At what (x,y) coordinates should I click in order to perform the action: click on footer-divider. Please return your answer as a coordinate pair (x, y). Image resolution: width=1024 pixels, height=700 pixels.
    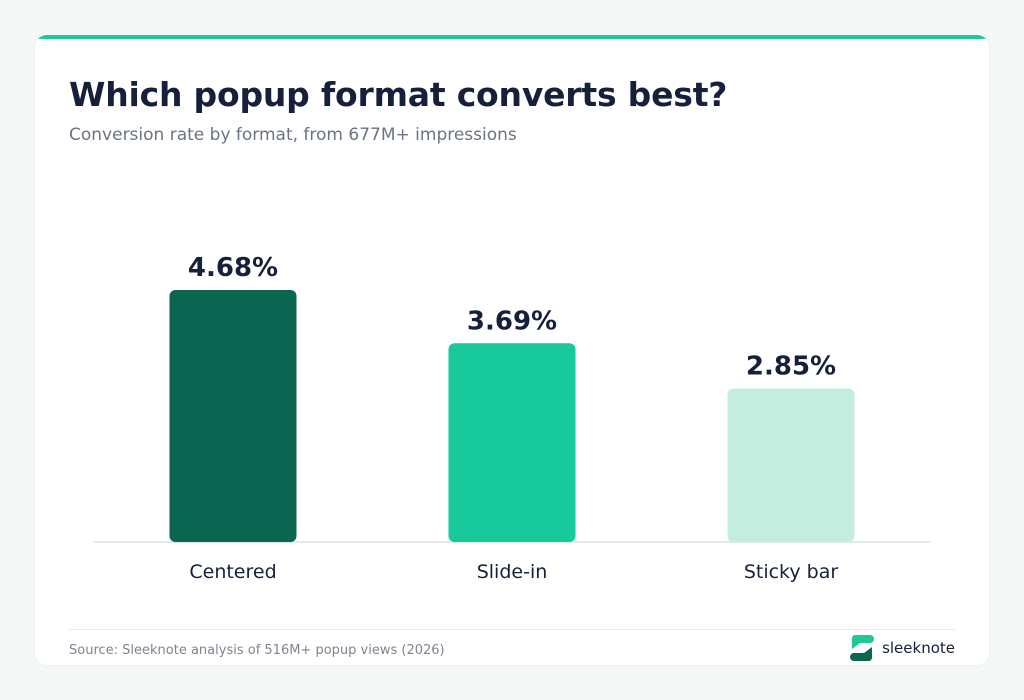
    Looking at the image, I should click on (512, 629).